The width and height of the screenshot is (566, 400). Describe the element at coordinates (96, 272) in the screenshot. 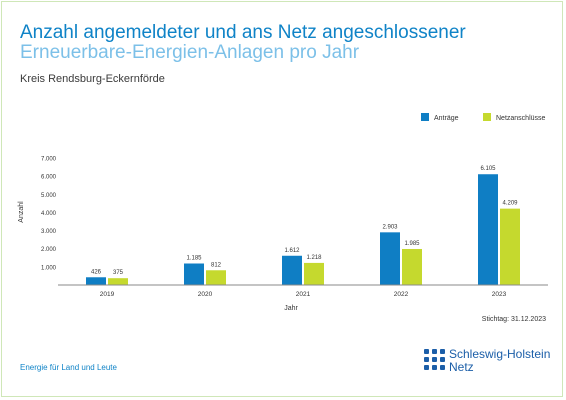

I see `bar-value-label: 426` at that location.